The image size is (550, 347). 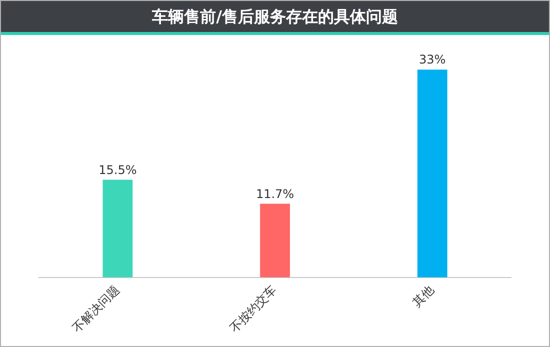 I want to click on data-label: 11.7%, so click(x=275, y=193).